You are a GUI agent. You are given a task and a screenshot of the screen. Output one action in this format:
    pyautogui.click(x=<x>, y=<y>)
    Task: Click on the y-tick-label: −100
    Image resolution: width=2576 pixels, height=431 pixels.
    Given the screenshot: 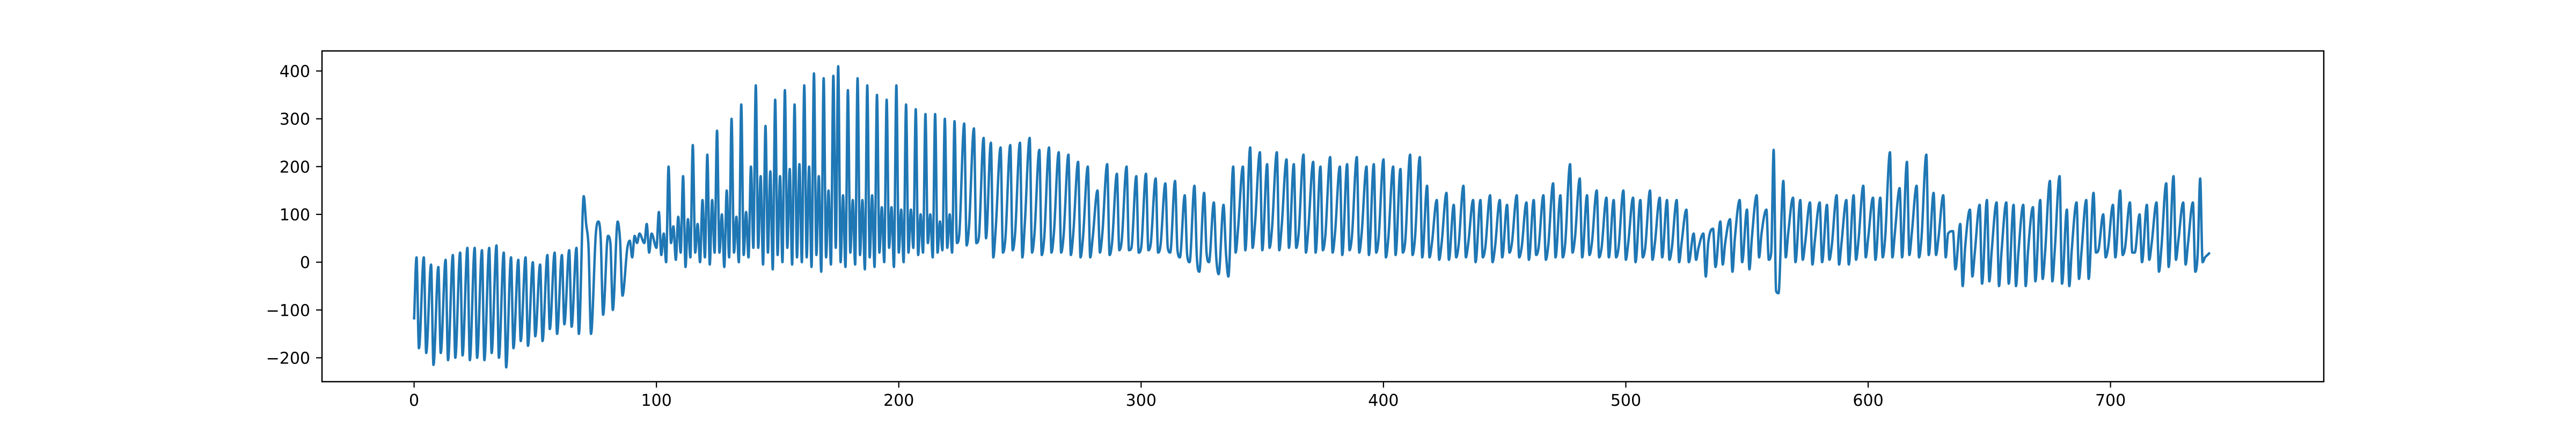 What is the action you would take?
    pyautogui.click(x=288, y=310)
    